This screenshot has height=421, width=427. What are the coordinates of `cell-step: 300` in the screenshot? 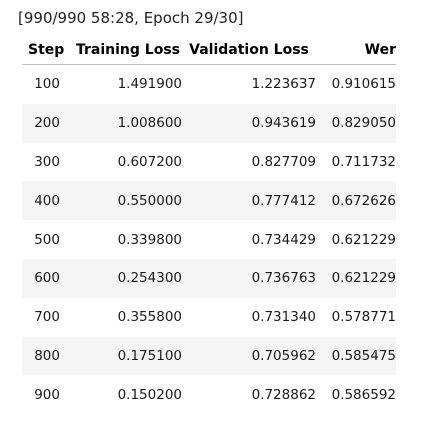 It's located at (48, 162).